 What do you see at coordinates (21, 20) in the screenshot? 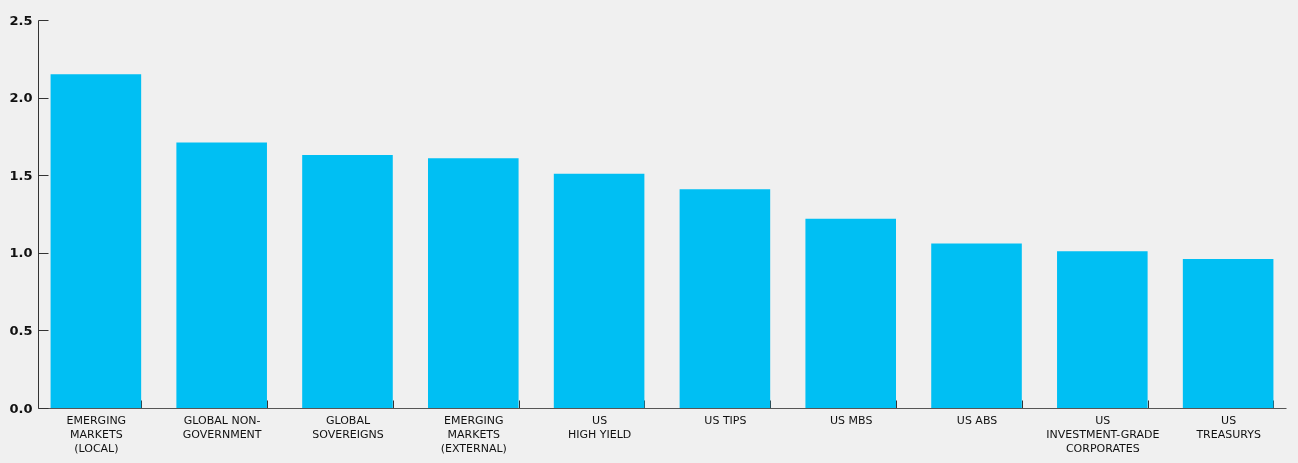
I see `y-tick-label: 2.5` at bounding box center [21, 20].